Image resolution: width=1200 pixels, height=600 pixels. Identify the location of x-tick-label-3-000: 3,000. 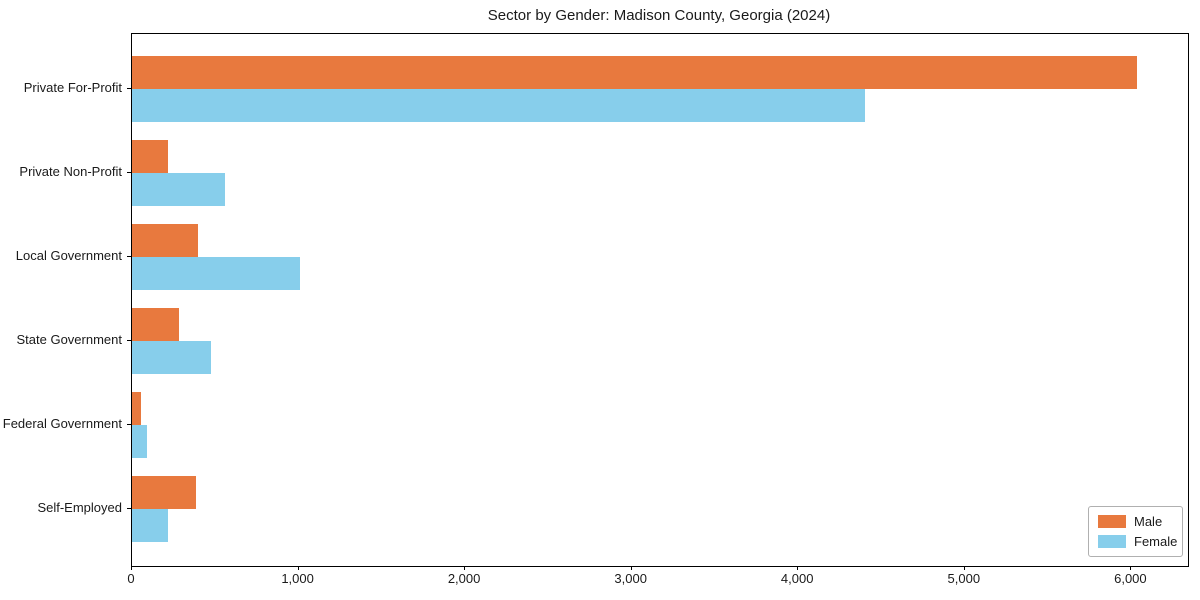
(630, 578).